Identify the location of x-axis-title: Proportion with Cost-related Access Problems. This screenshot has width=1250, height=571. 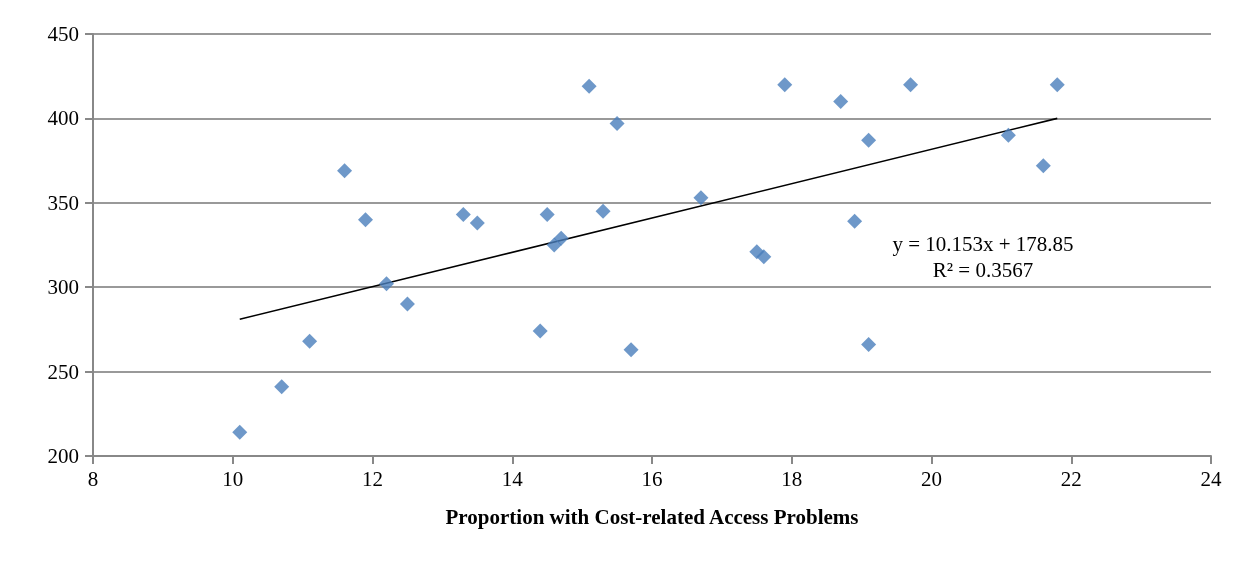
(652, 516).